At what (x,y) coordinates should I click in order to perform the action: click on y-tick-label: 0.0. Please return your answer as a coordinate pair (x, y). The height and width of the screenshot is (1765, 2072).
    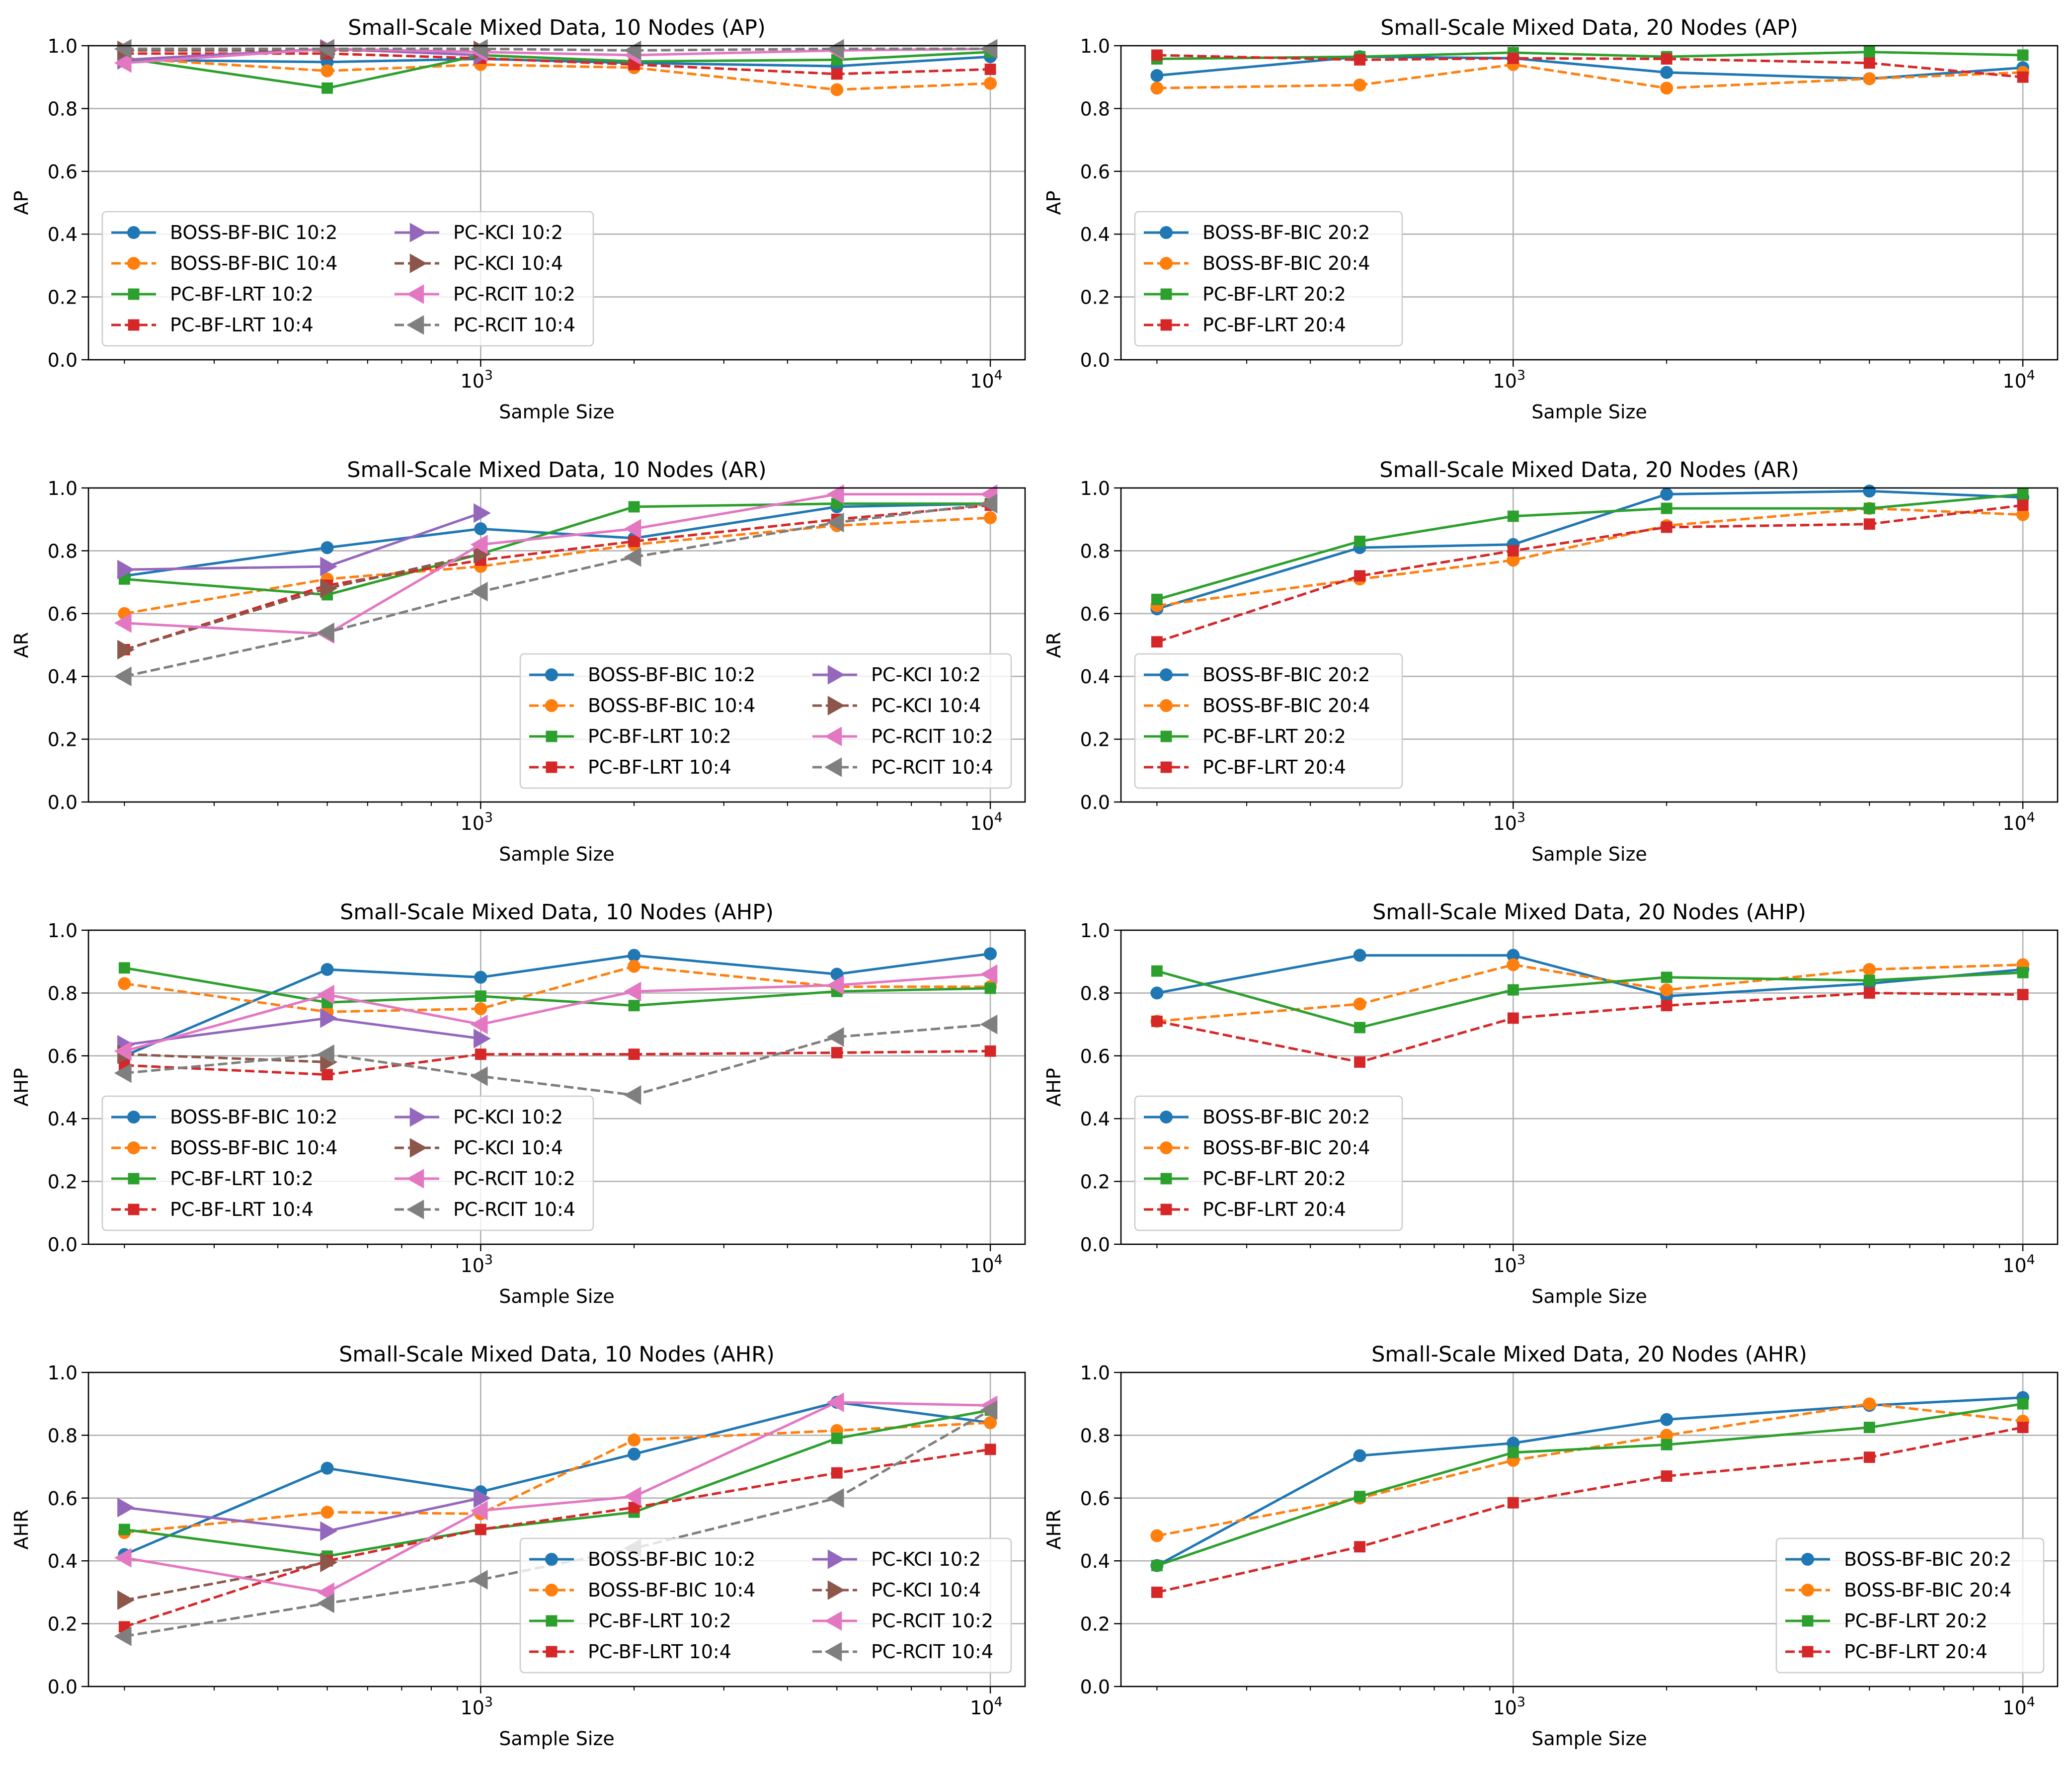
    Looking at the image, I should click on (63, 802).